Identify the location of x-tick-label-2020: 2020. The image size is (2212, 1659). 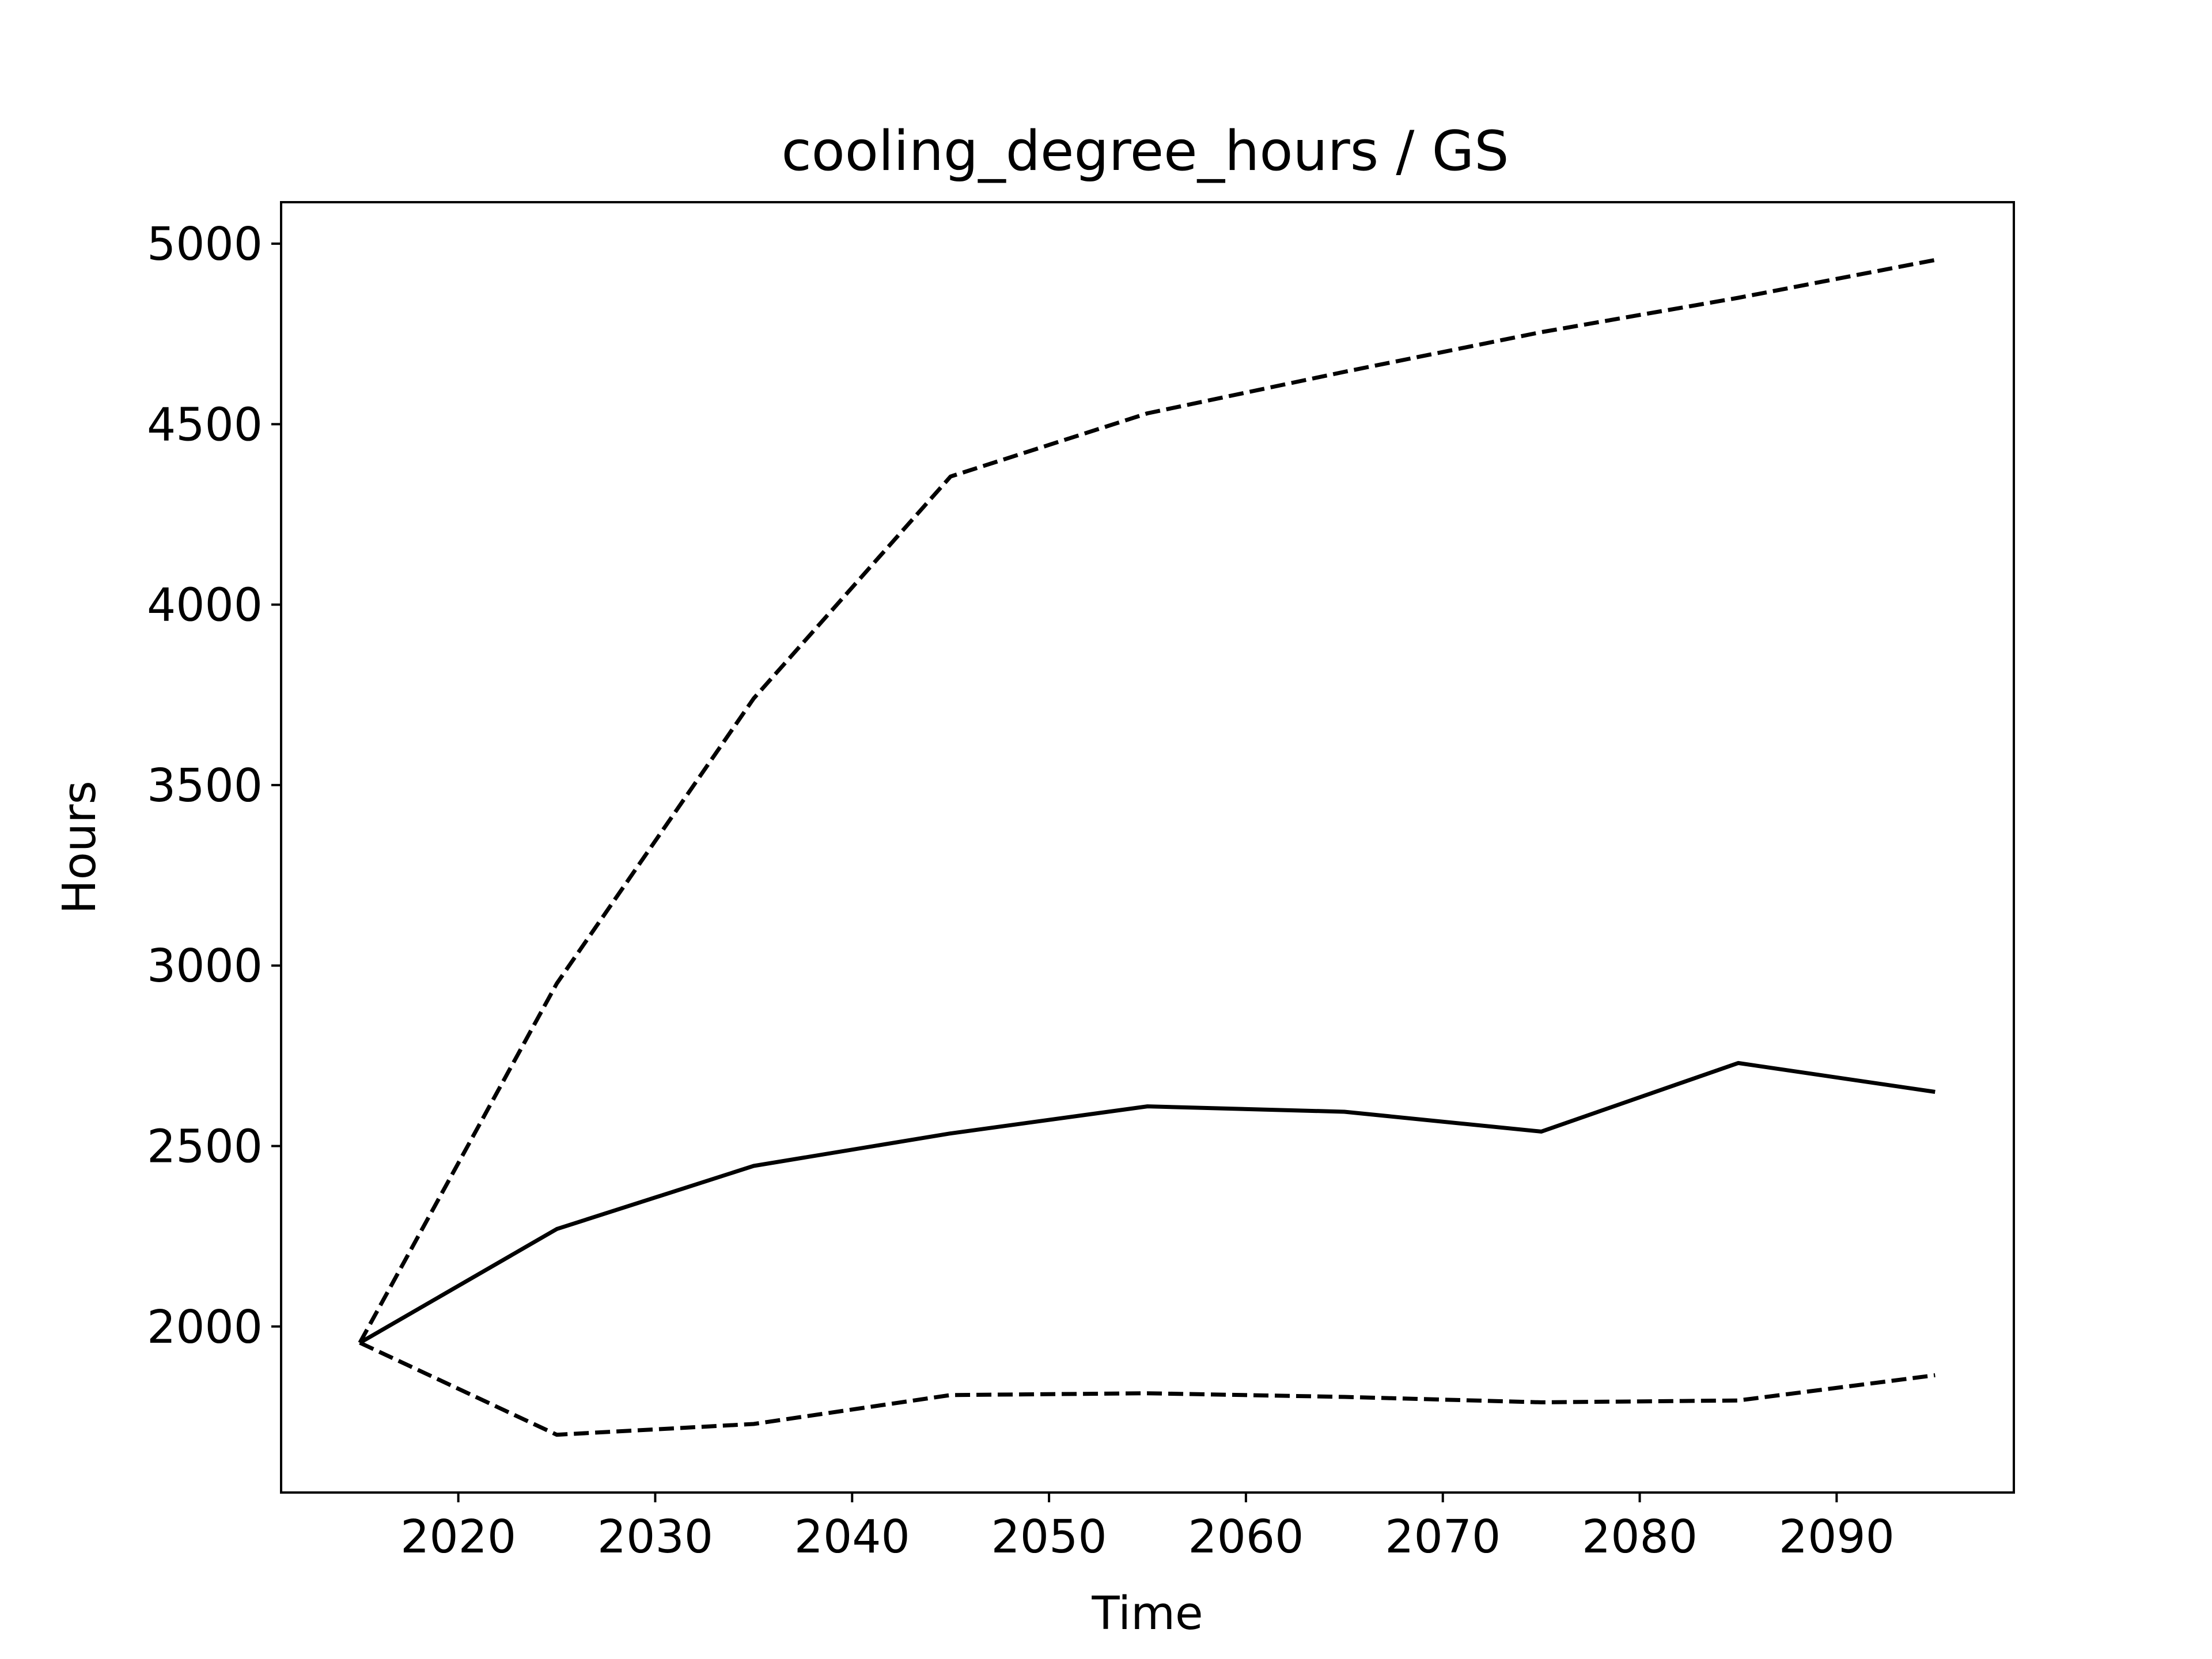
(458, 1536).